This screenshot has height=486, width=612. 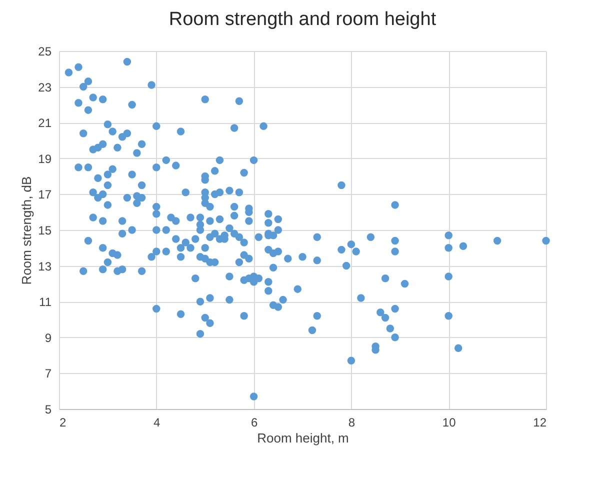 I want to click on y-tick-label: 25, so click(x=45, y=51).